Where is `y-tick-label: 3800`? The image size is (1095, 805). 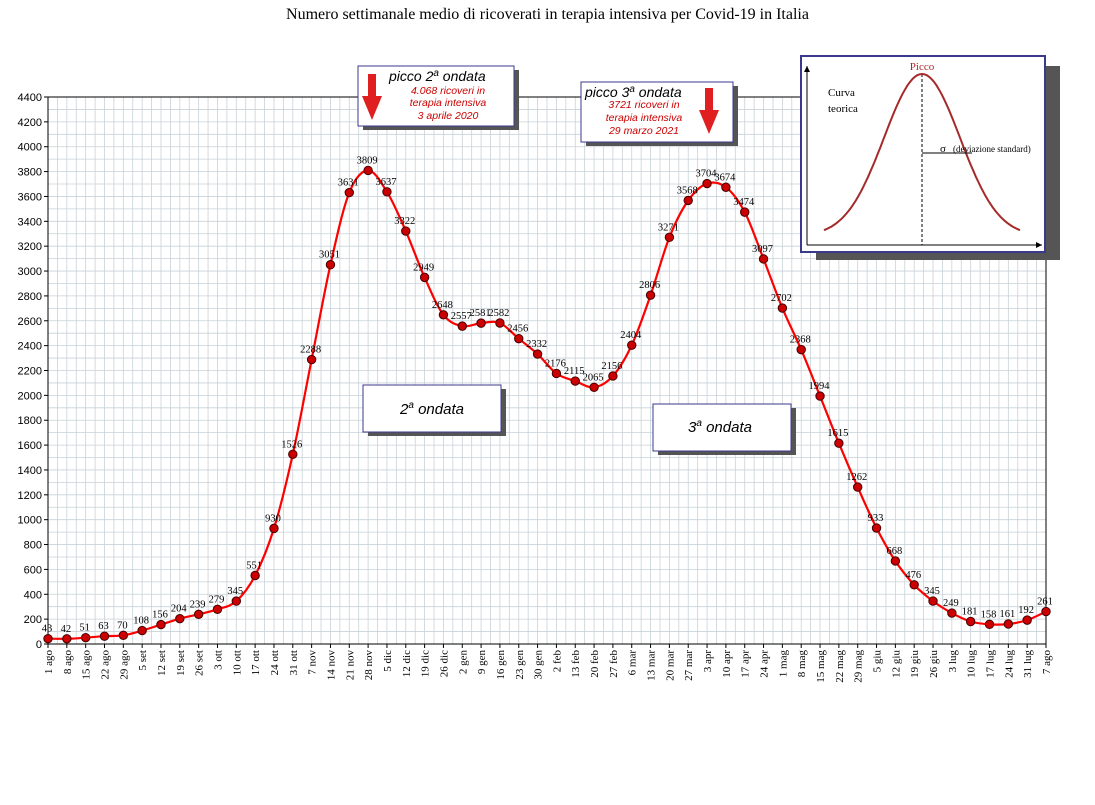
y-tick-label: 3800 is located at coordinates (30, 173).